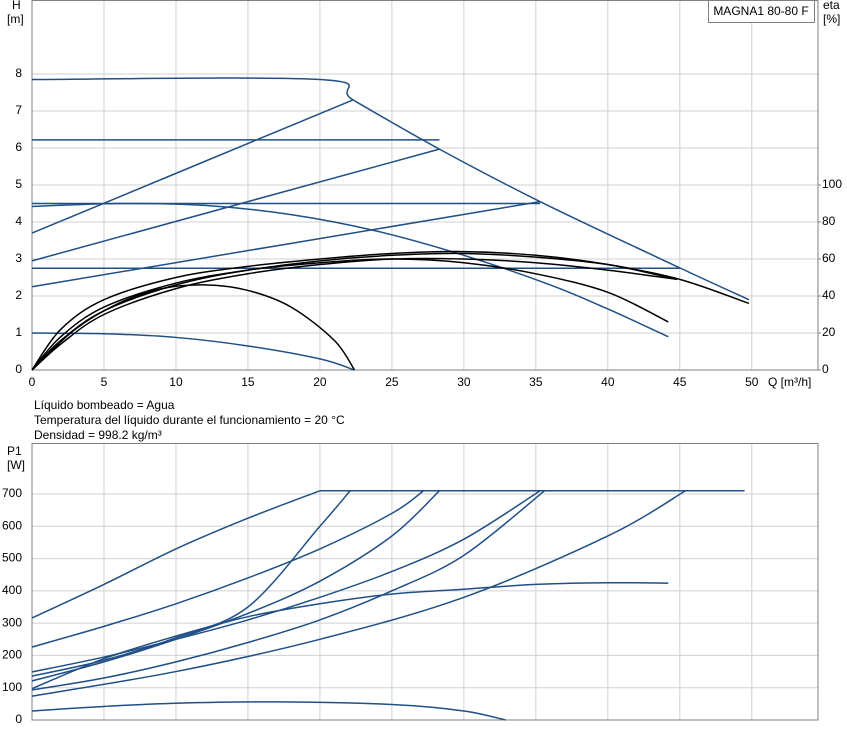 The image size is (847, 742). I want to click on note: Líquido bombeado = Agua, so click(104, 405).